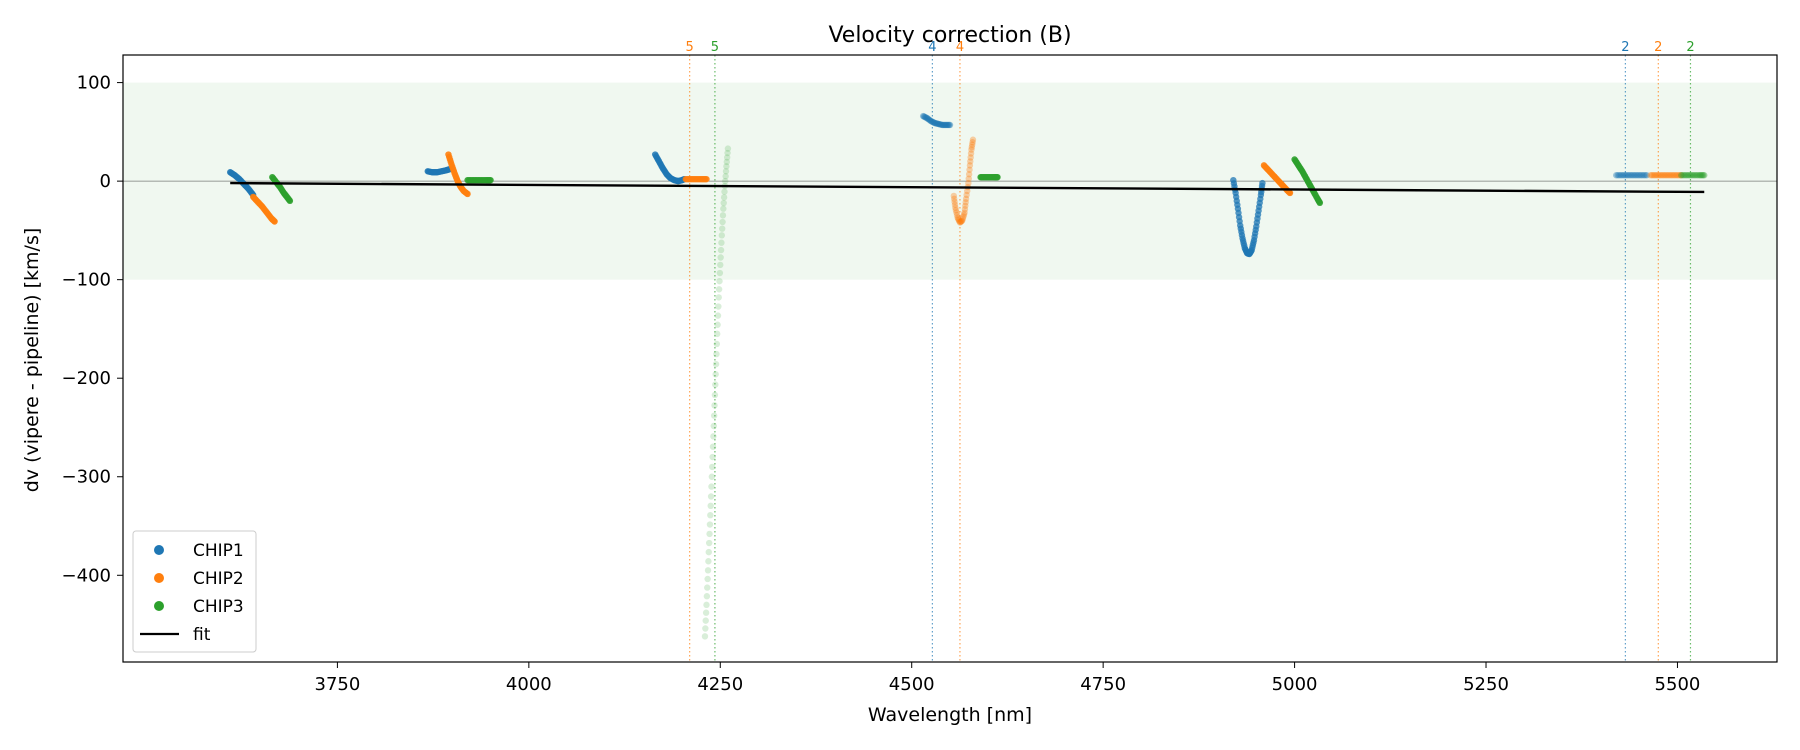  What do you see at coordinates (1103, 684) in the screenshot?
I see `x-tick-label: 4750` at bounding box center [1103, 684].